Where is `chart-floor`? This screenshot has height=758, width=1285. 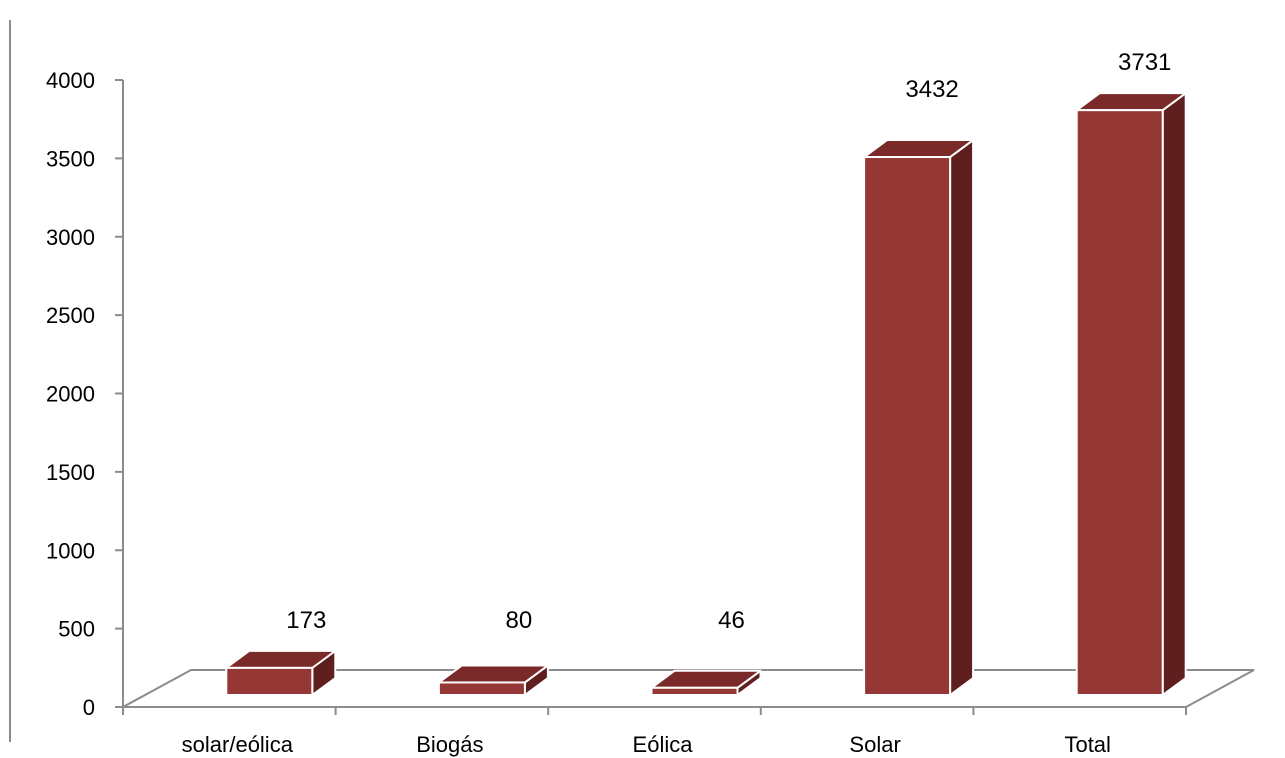 chart-floor is located at coordinates (688, 688).